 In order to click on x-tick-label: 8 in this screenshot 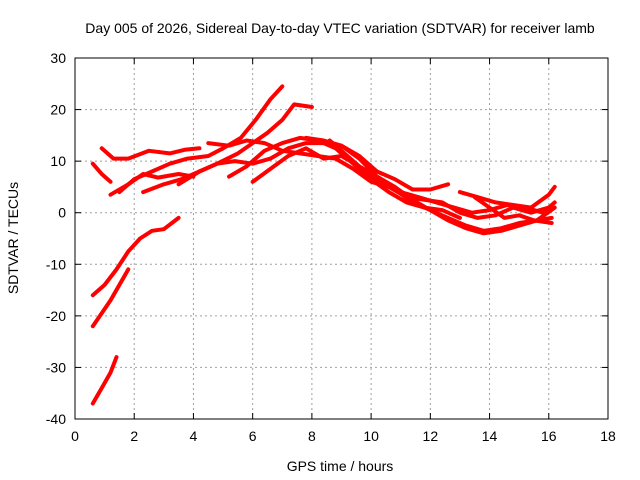, I will do `click(312, 436)`.